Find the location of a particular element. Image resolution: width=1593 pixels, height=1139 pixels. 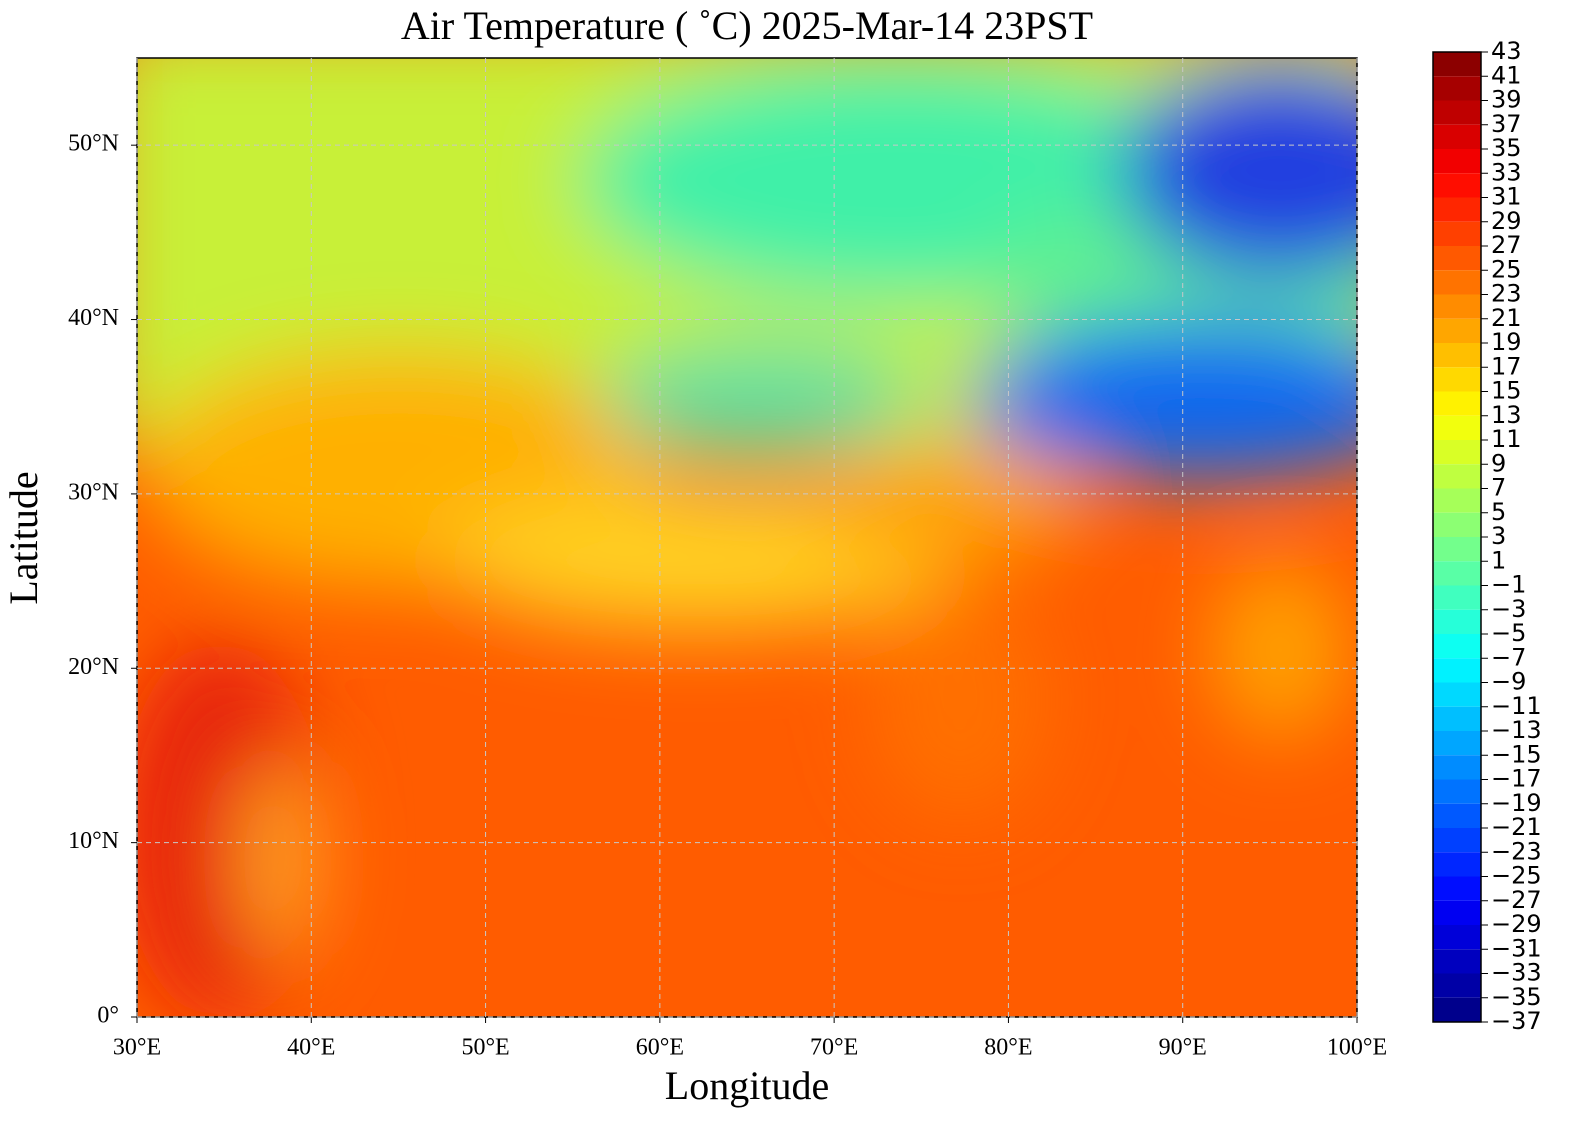

colorbar-tick-label: −21 is located at coordinates (1516, 827).